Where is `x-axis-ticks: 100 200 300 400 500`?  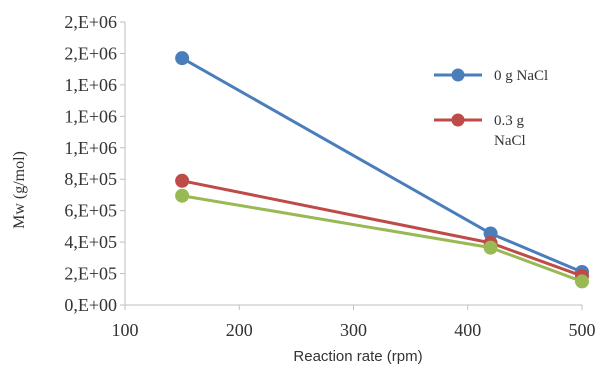 x-axis-ticks: 100 200 300 400 500 is located at coordinates (354, 322).